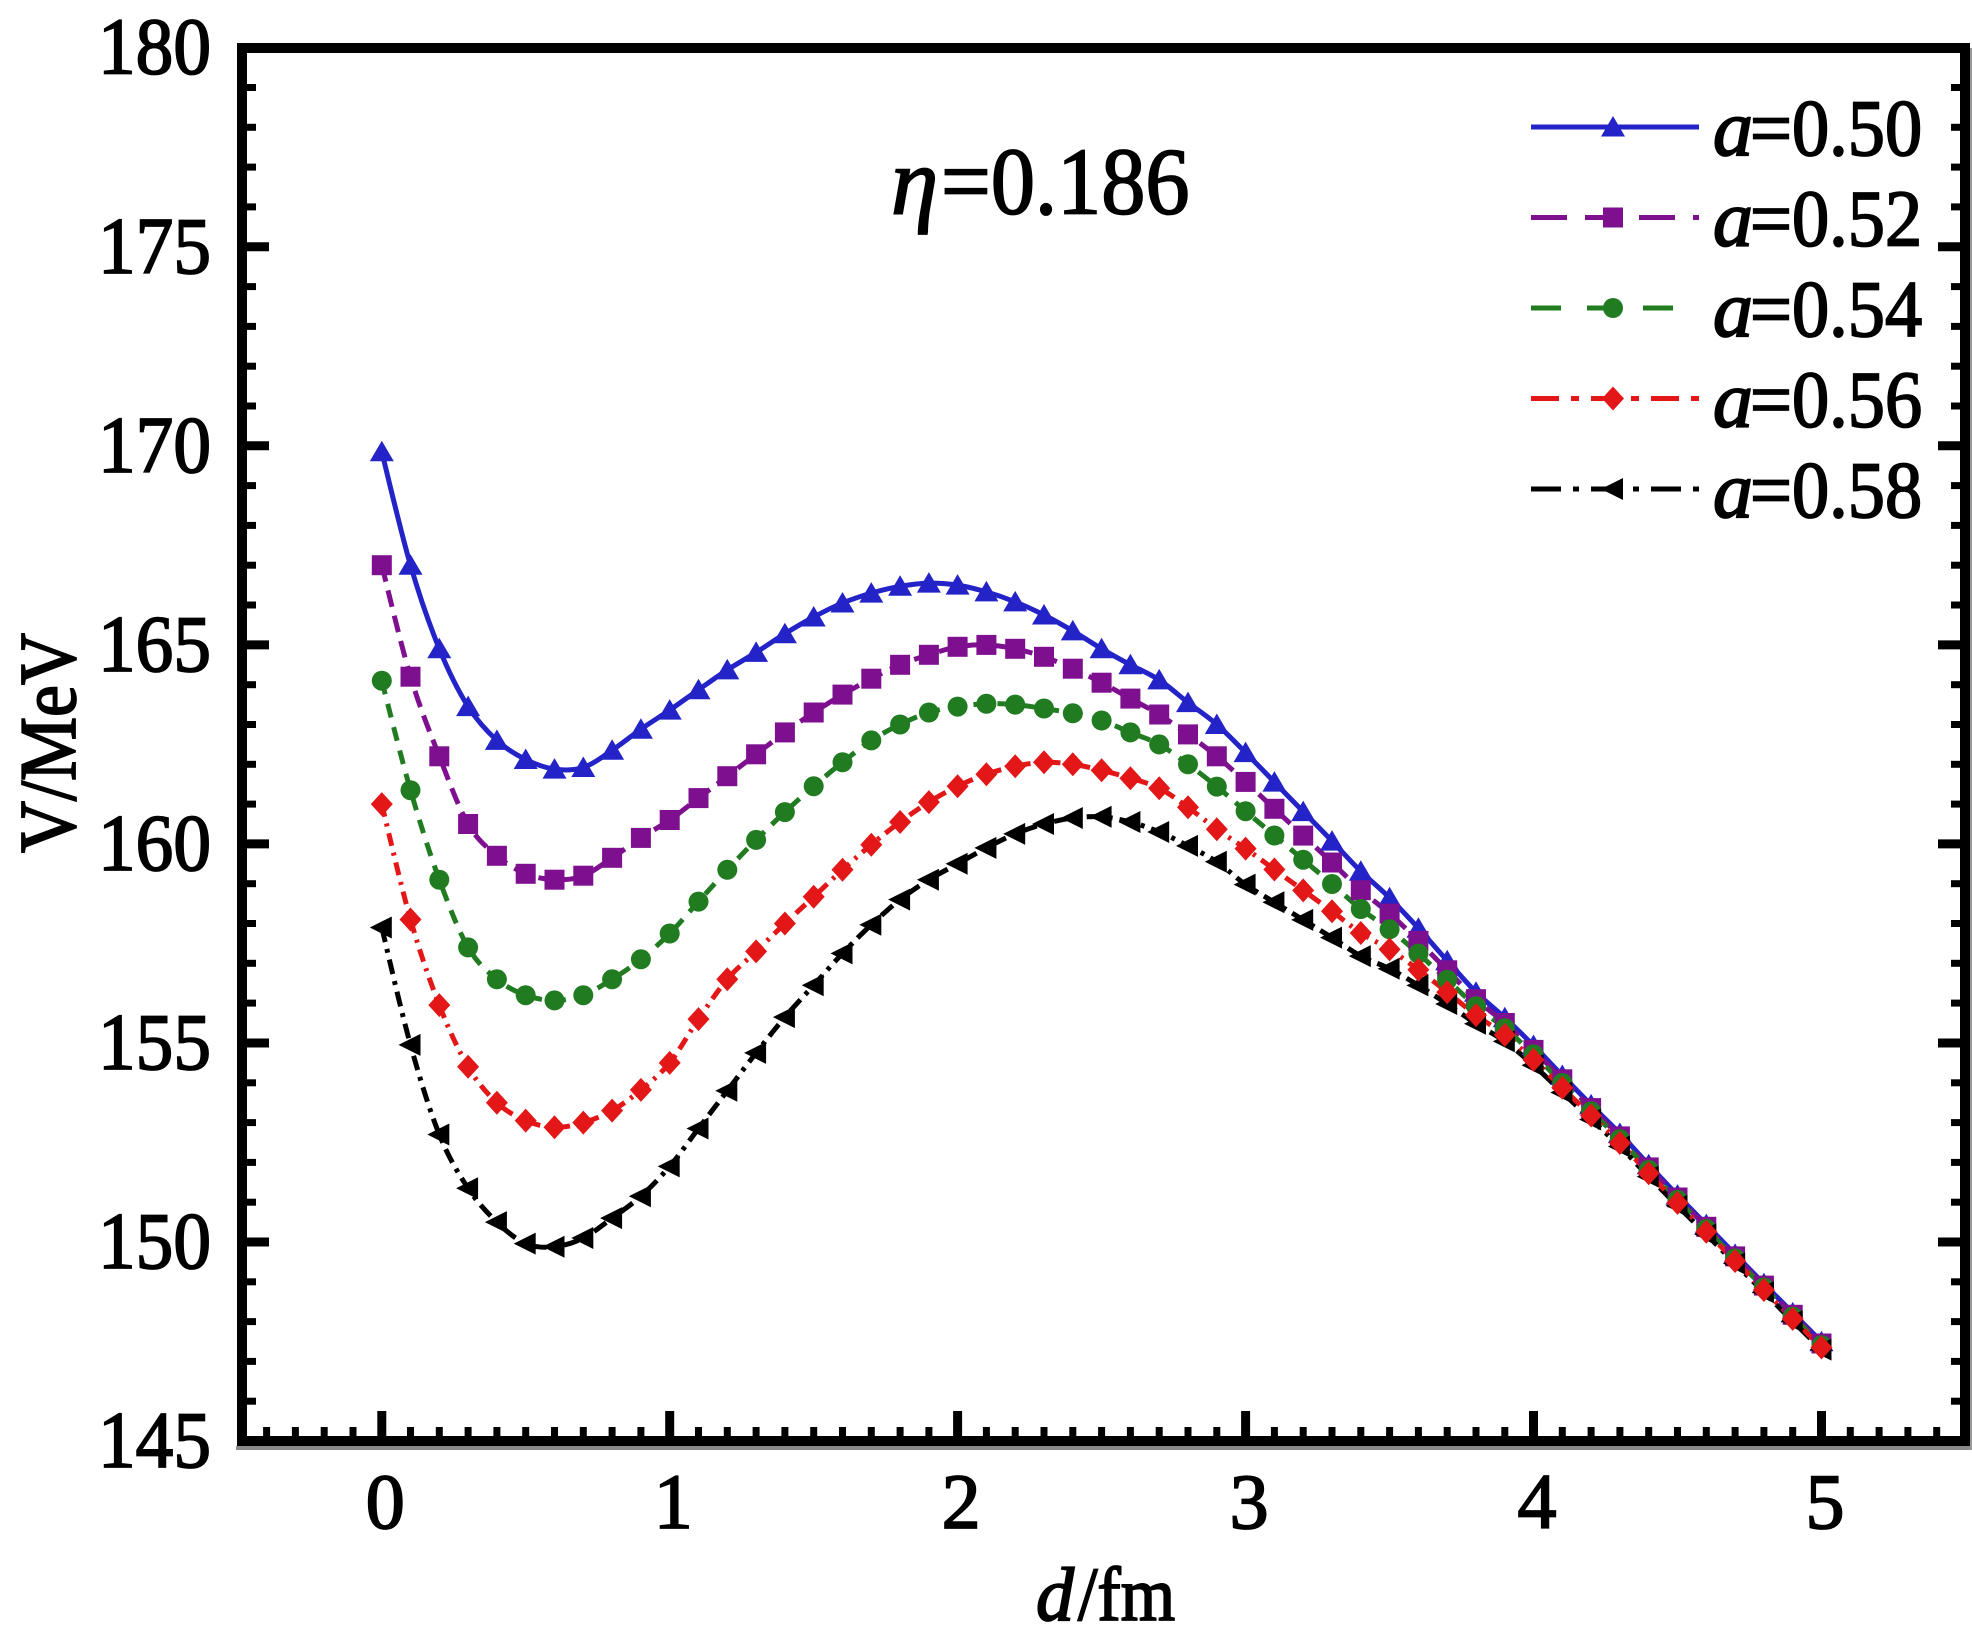  Describe the element at coordinates (1249, 1501) in the screenshot. I see `svg-text: 3` at that location.